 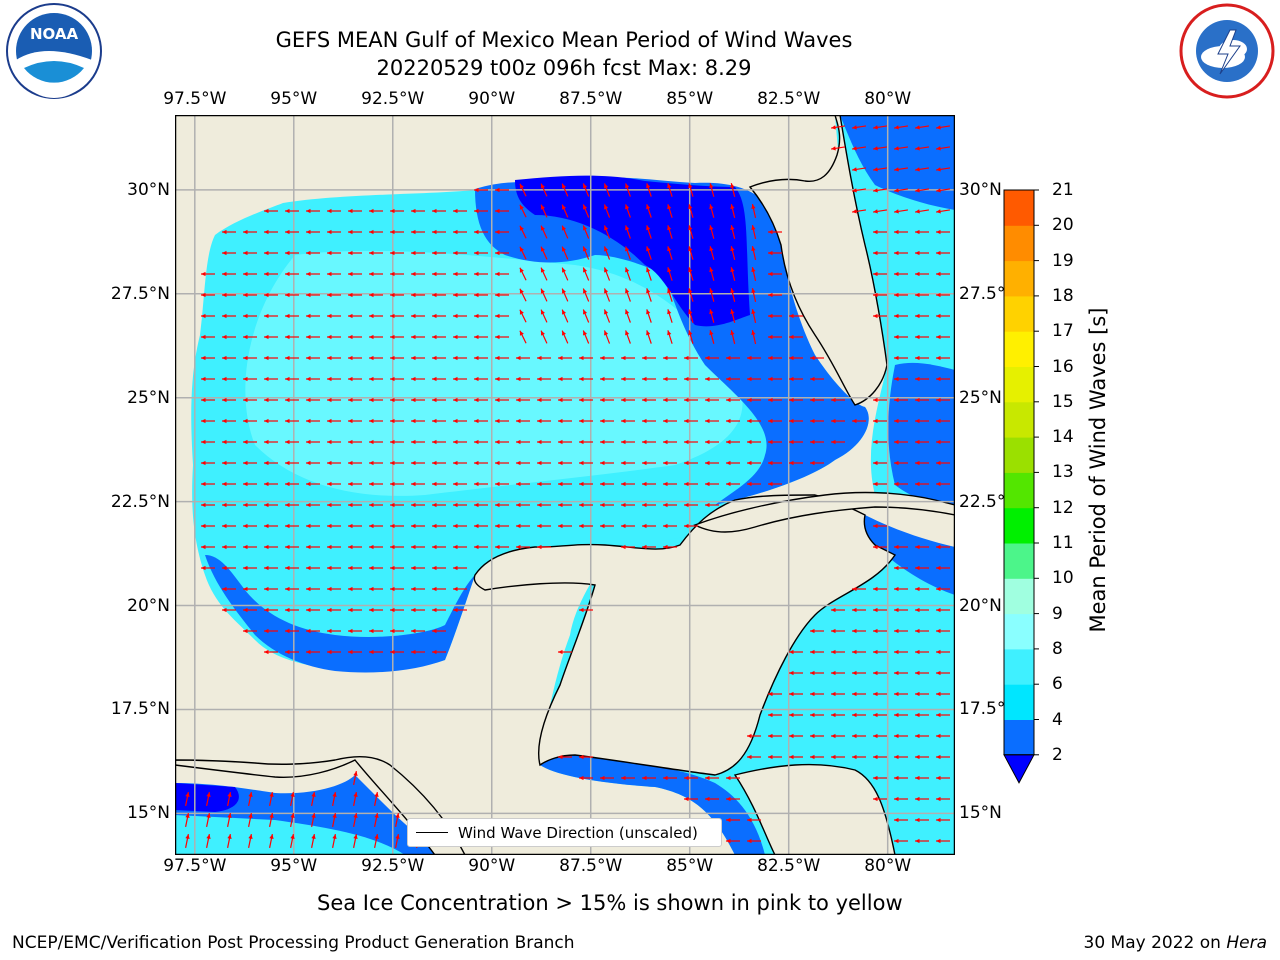 I want to click on colorbar-tick-label: 6, so click(x=1057, y=684).